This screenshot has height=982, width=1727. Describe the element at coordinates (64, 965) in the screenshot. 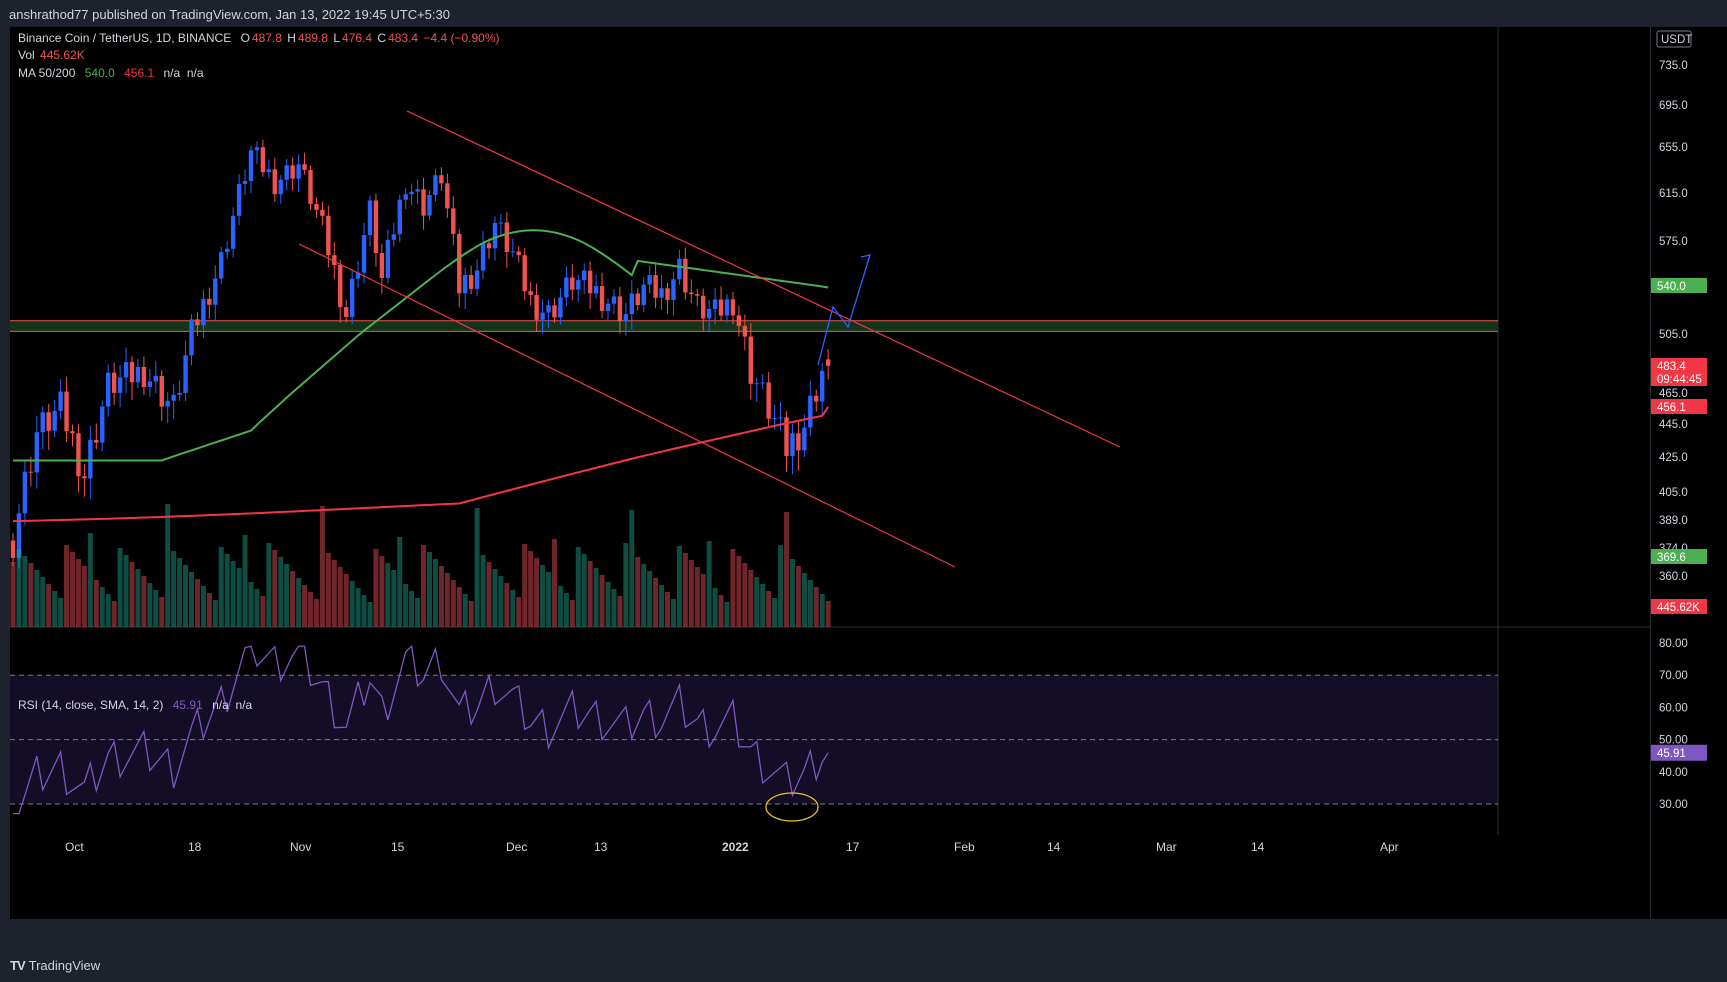

I see `tv-brand-text: TradingView` at that location.